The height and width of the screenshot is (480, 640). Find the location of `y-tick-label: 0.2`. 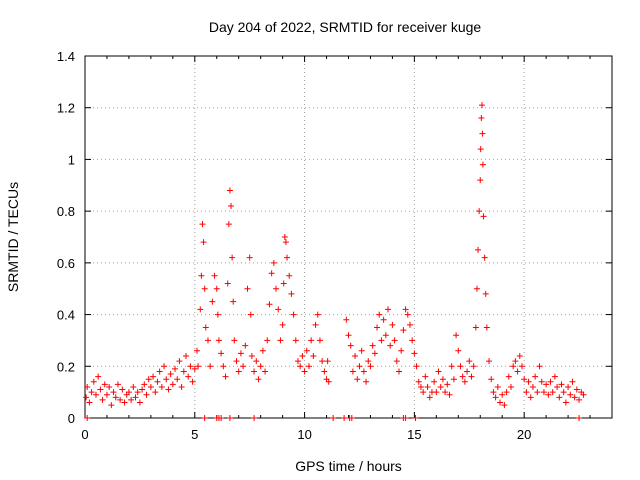

y-tick-label: 0.2 is located at coordinates (66, 366).